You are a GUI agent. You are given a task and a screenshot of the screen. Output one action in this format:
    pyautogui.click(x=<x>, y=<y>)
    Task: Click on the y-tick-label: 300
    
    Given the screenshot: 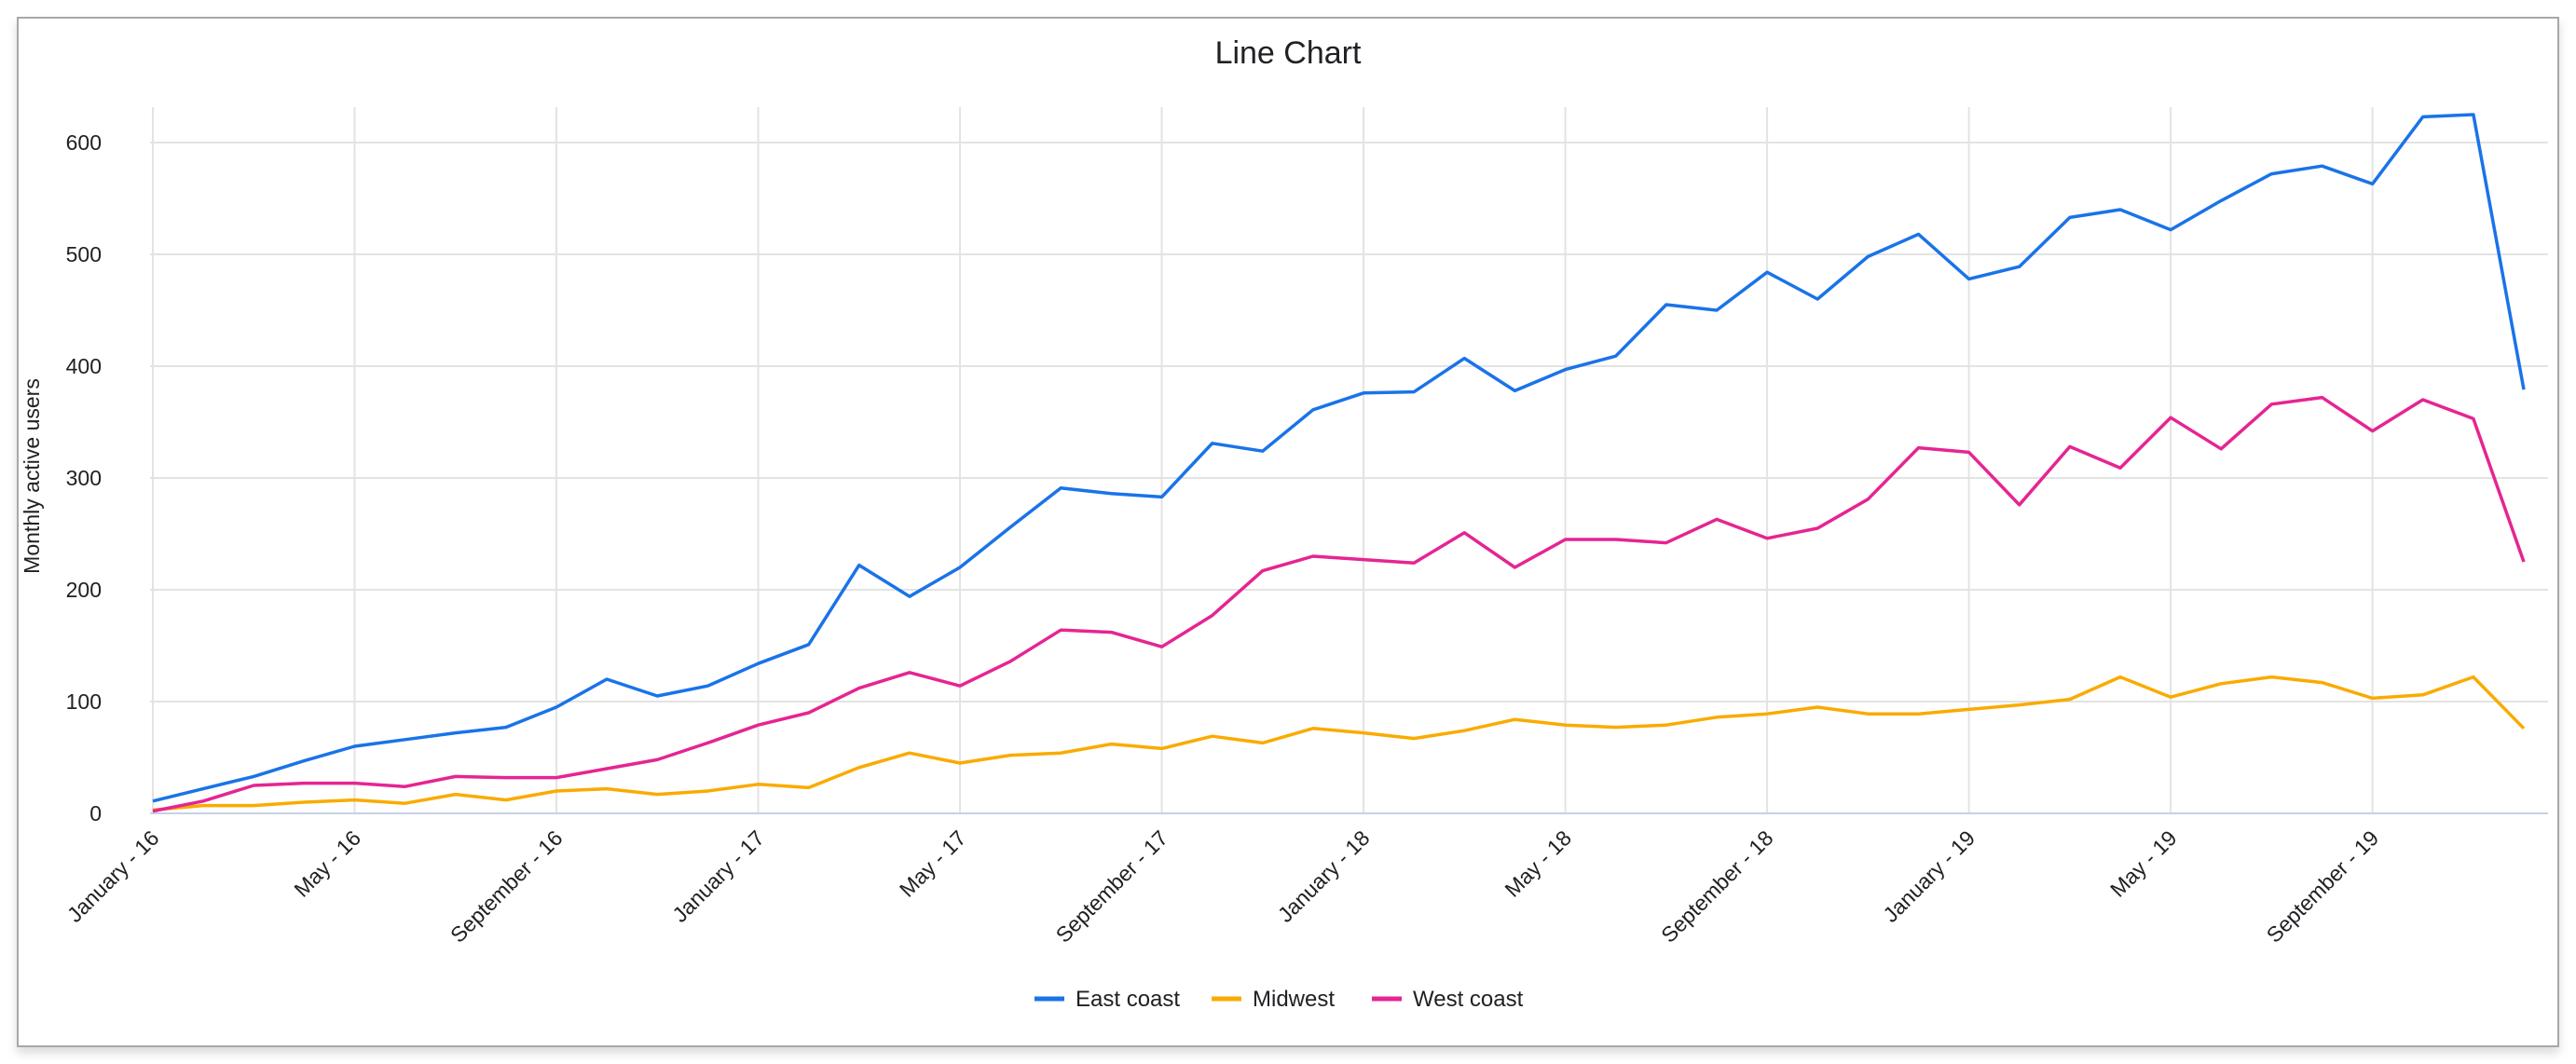 What is the action you would take?
    pyautogui.click(x=84, y=478)
    